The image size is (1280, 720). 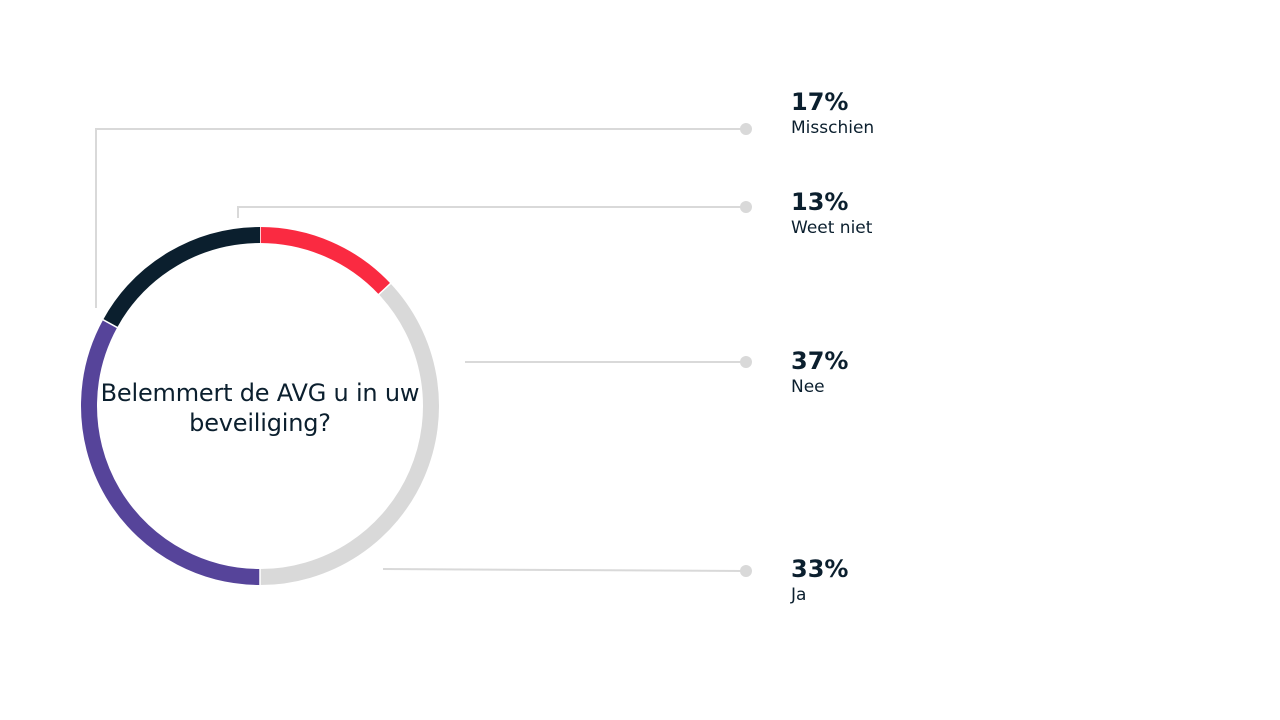 I want to click on legend-label: Ja, so click(x=799, y=595).